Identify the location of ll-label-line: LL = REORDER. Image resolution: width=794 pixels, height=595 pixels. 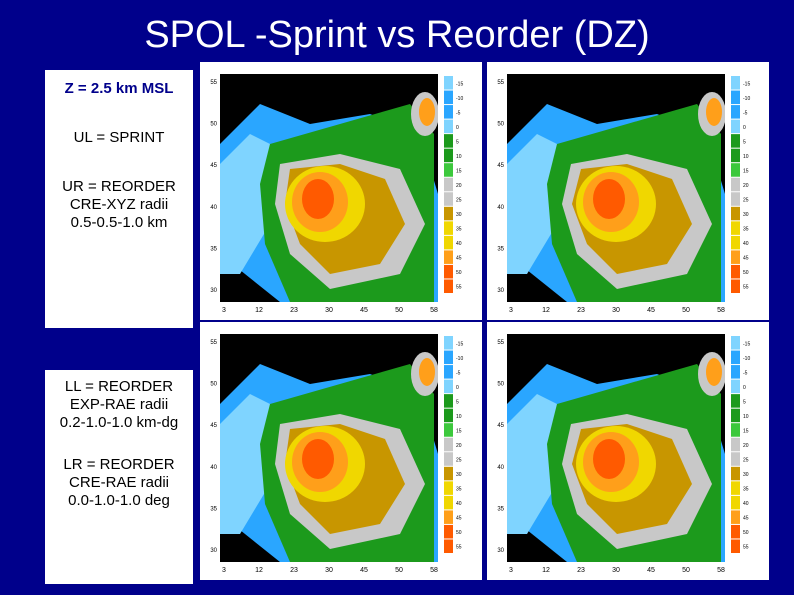
(119, 386).